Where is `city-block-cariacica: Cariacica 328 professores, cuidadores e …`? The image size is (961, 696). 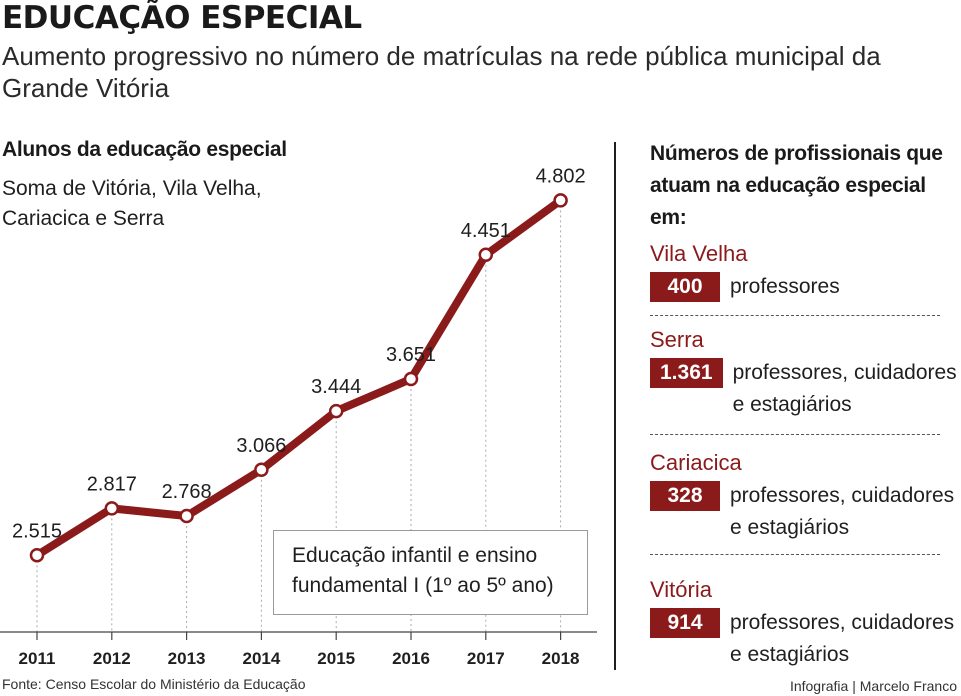 city-block-cariacica: Cariacica 328 professores, cuidadores e … is located at coordinates (805, 496).